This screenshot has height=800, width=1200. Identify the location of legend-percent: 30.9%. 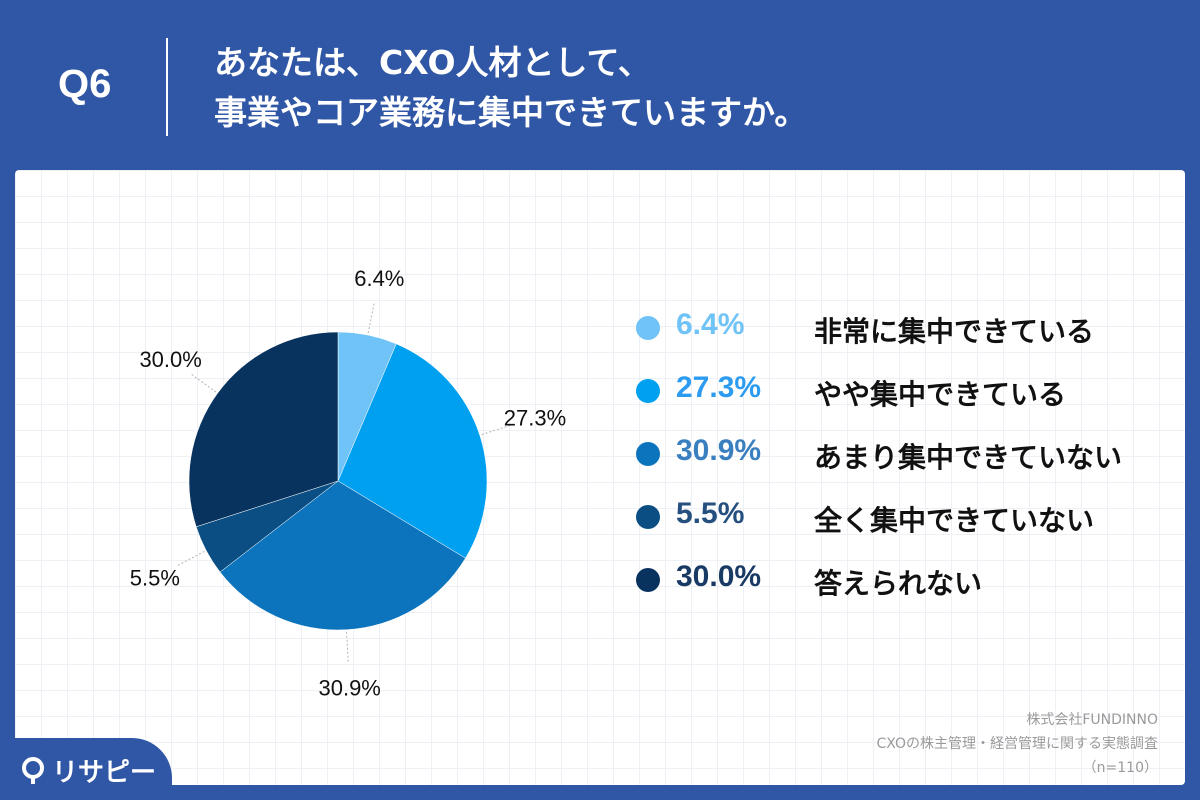
(719, 450).